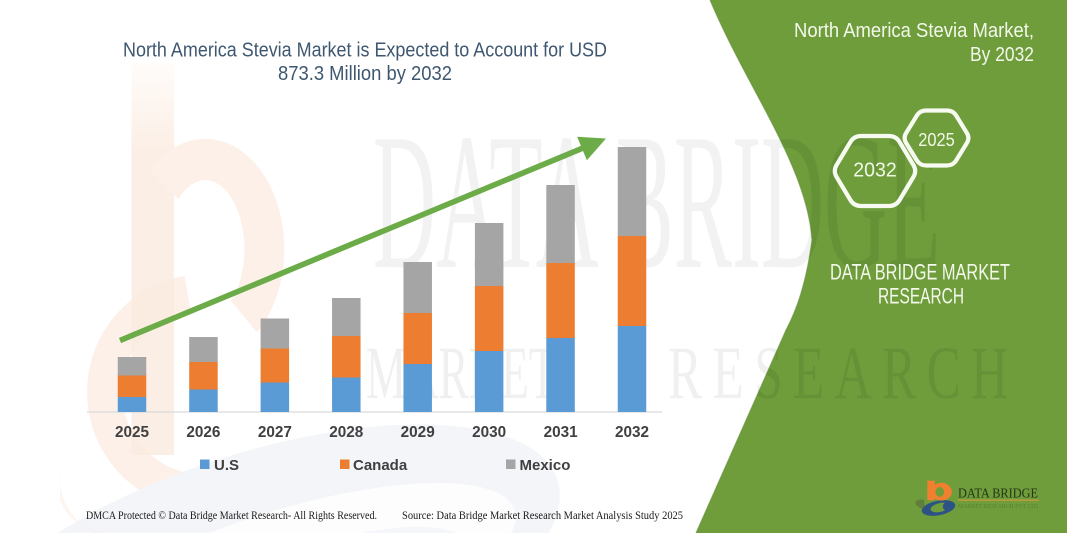  What do you see at coordinates (920, 272) in the screenshot?
I see `svg-text: DATA BRIDGE MARKET` at bounding box center [920, 272].